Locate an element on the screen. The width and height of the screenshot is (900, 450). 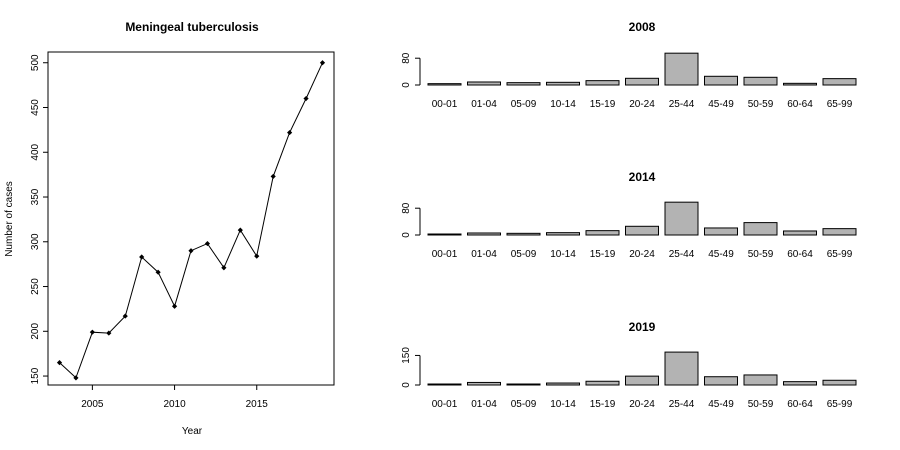
y-tick-label: 200 is located at coordinates (35, 331).